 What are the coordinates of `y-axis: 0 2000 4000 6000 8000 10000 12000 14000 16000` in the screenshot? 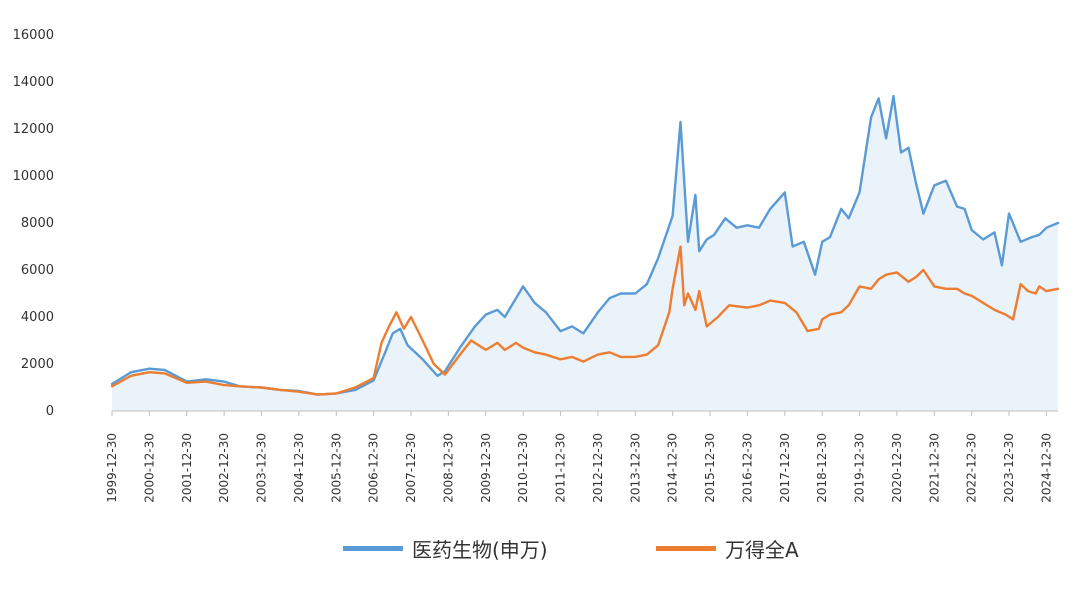 It's located at (33, 223).